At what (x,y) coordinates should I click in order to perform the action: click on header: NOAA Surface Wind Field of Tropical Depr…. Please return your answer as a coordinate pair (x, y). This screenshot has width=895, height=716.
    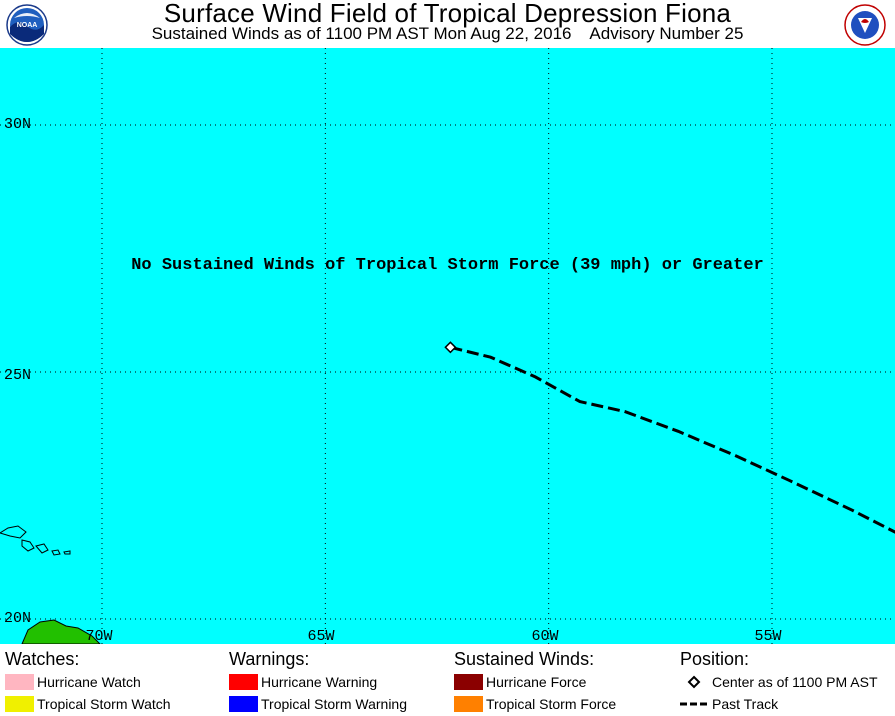
    Looking at the image, I should click on (447, 24).